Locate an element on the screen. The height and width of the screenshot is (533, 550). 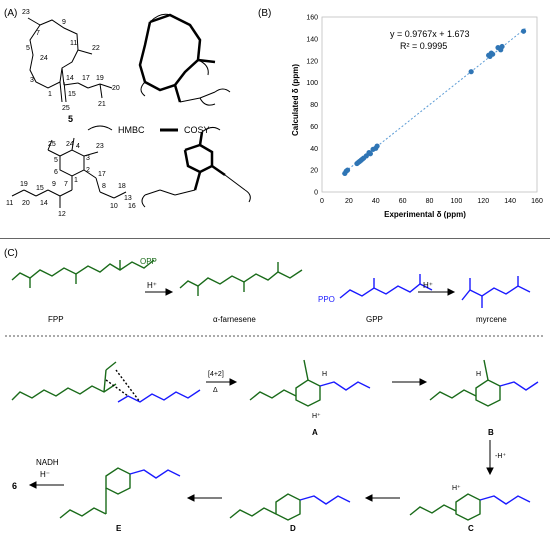
x-tick-label: 160 is located at coordinates (537, 201).